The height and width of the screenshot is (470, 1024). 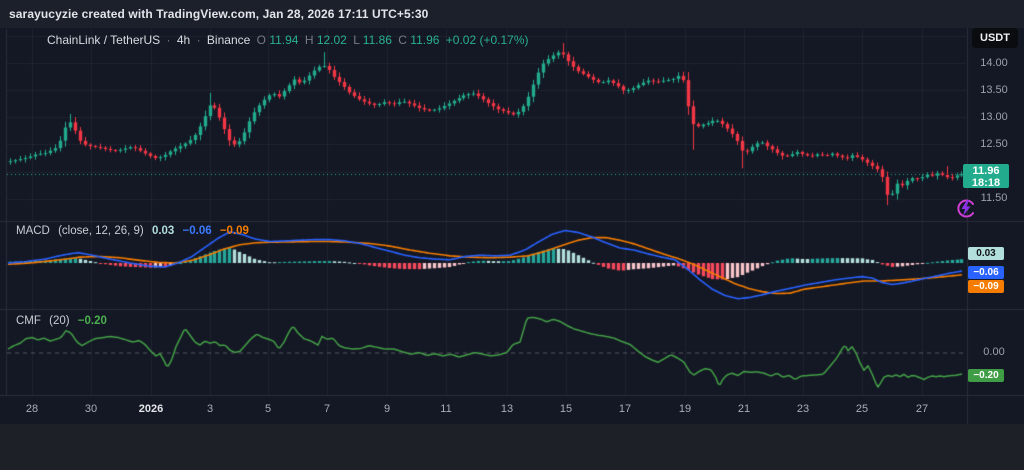 I want to click on time-axis-label: 13, so click(x=507, y=409).